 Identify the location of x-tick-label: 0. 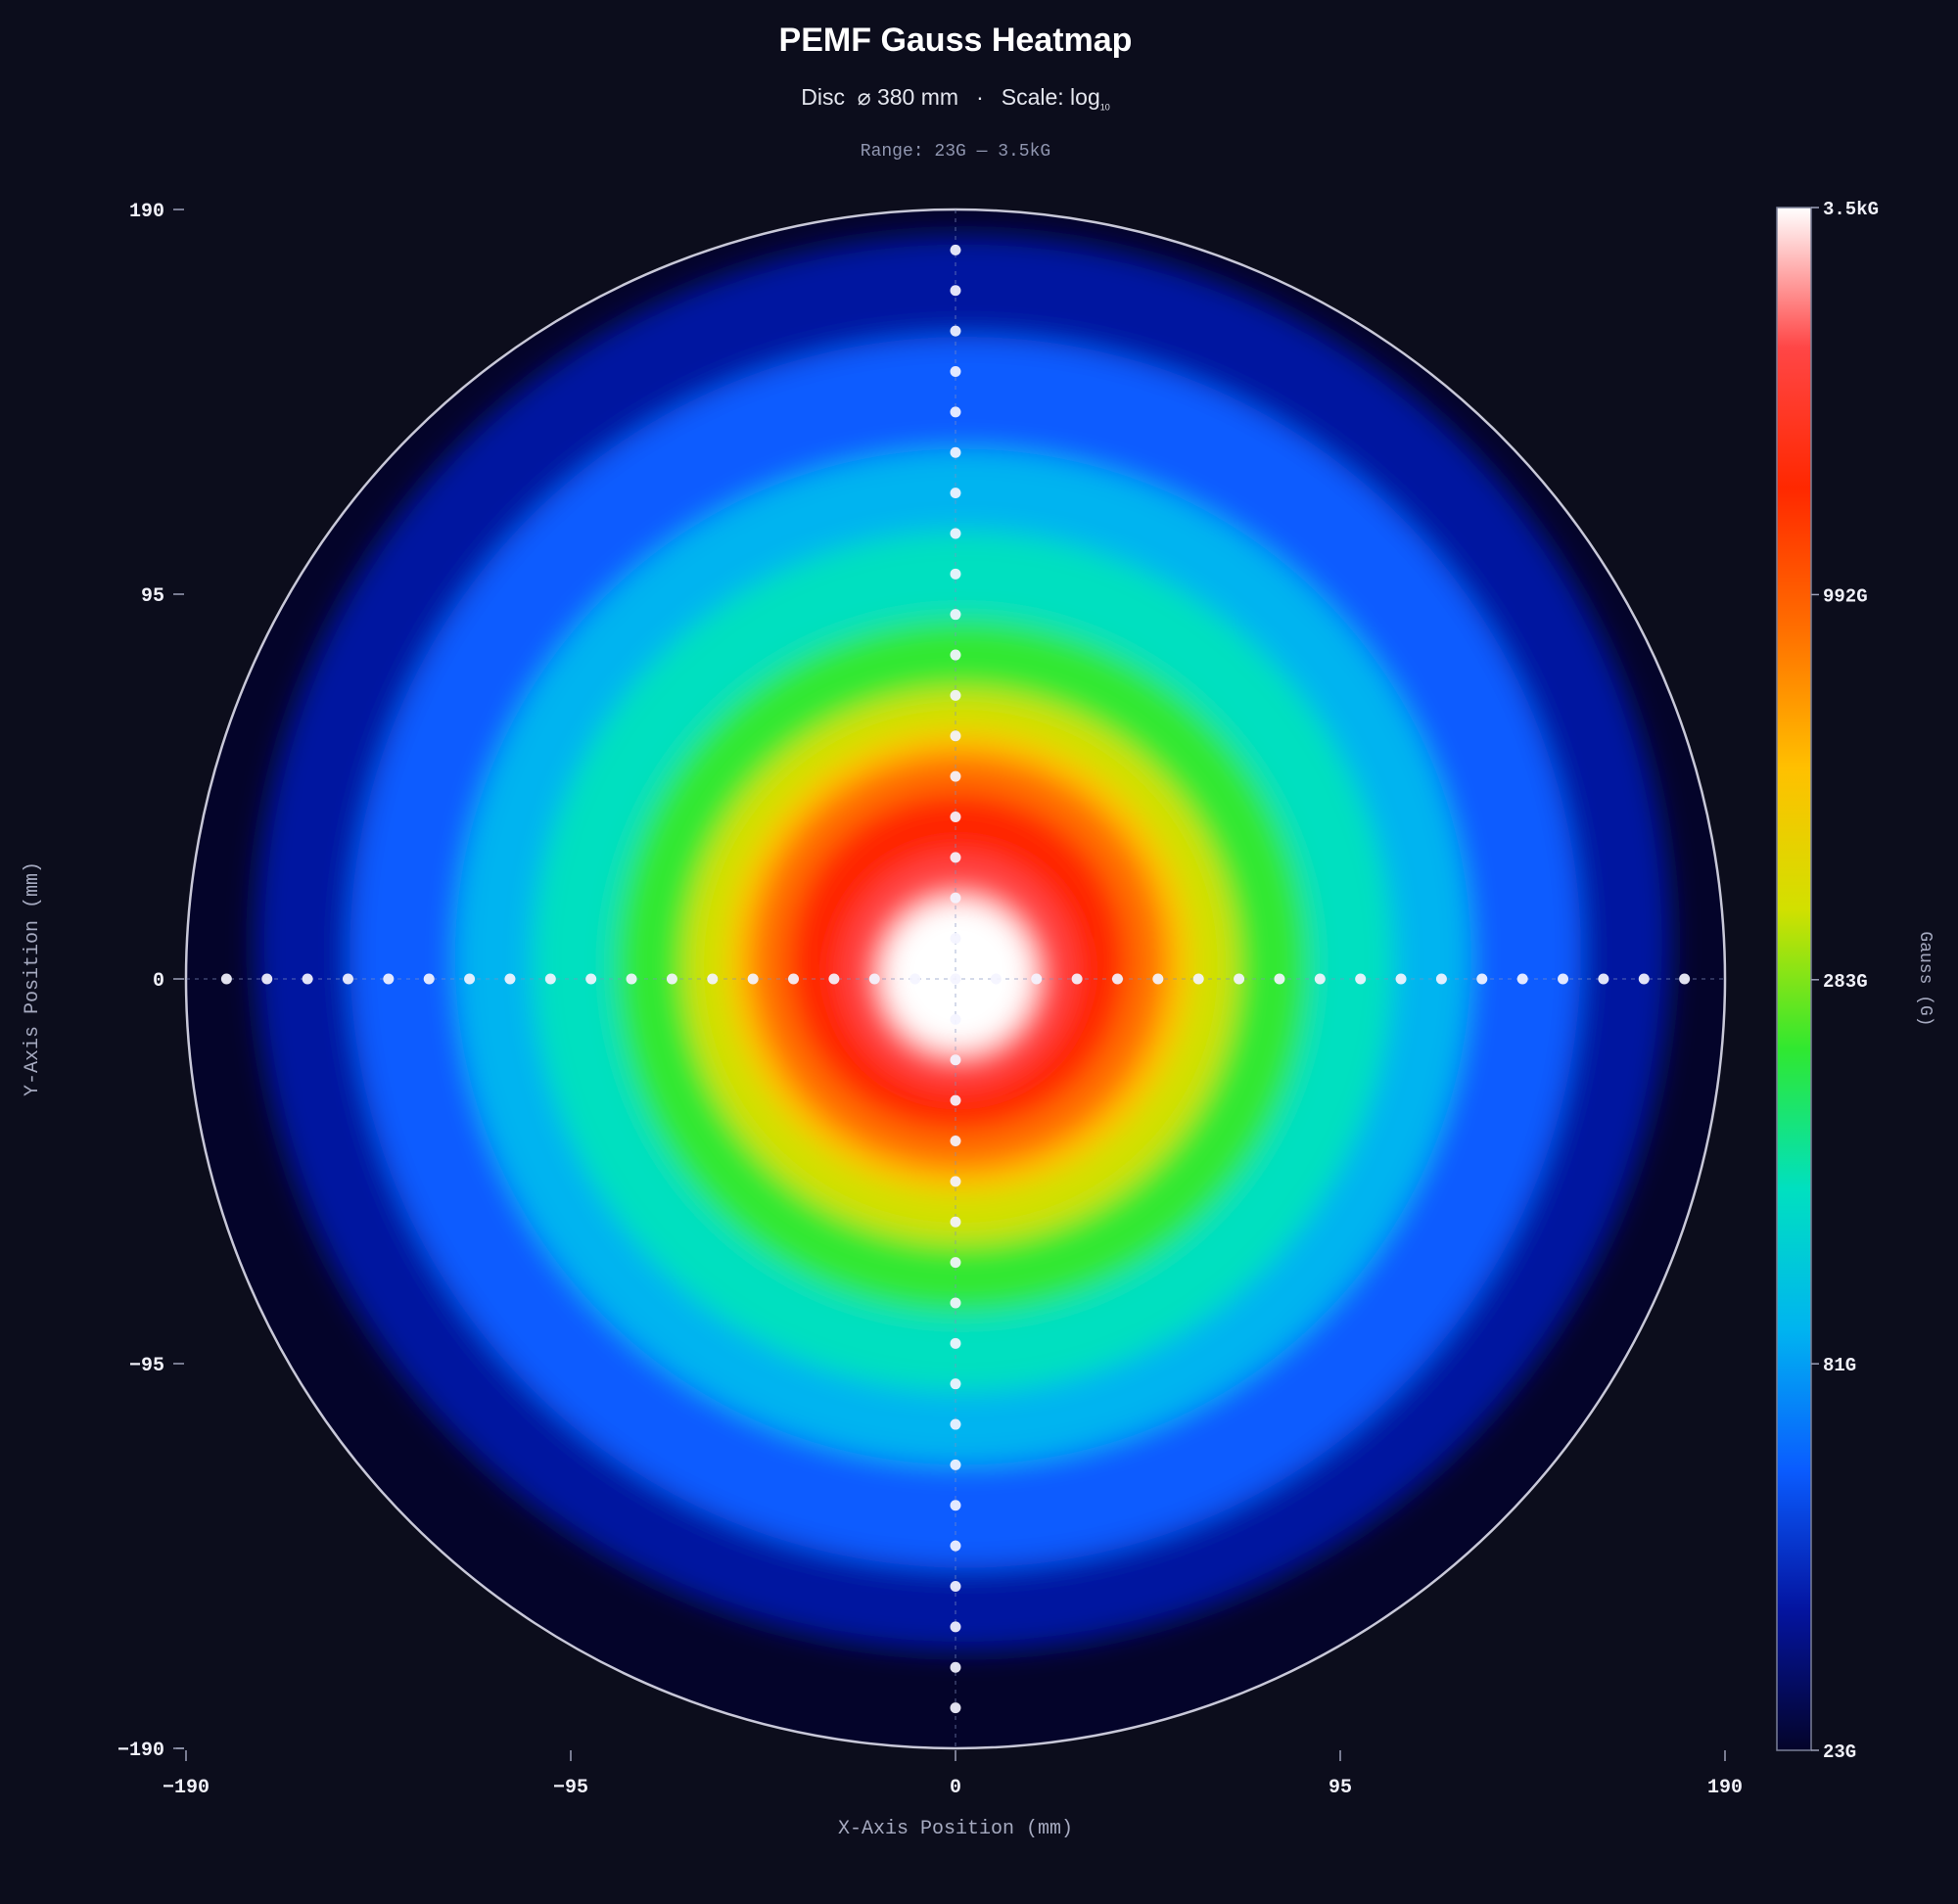
(955, 1788).